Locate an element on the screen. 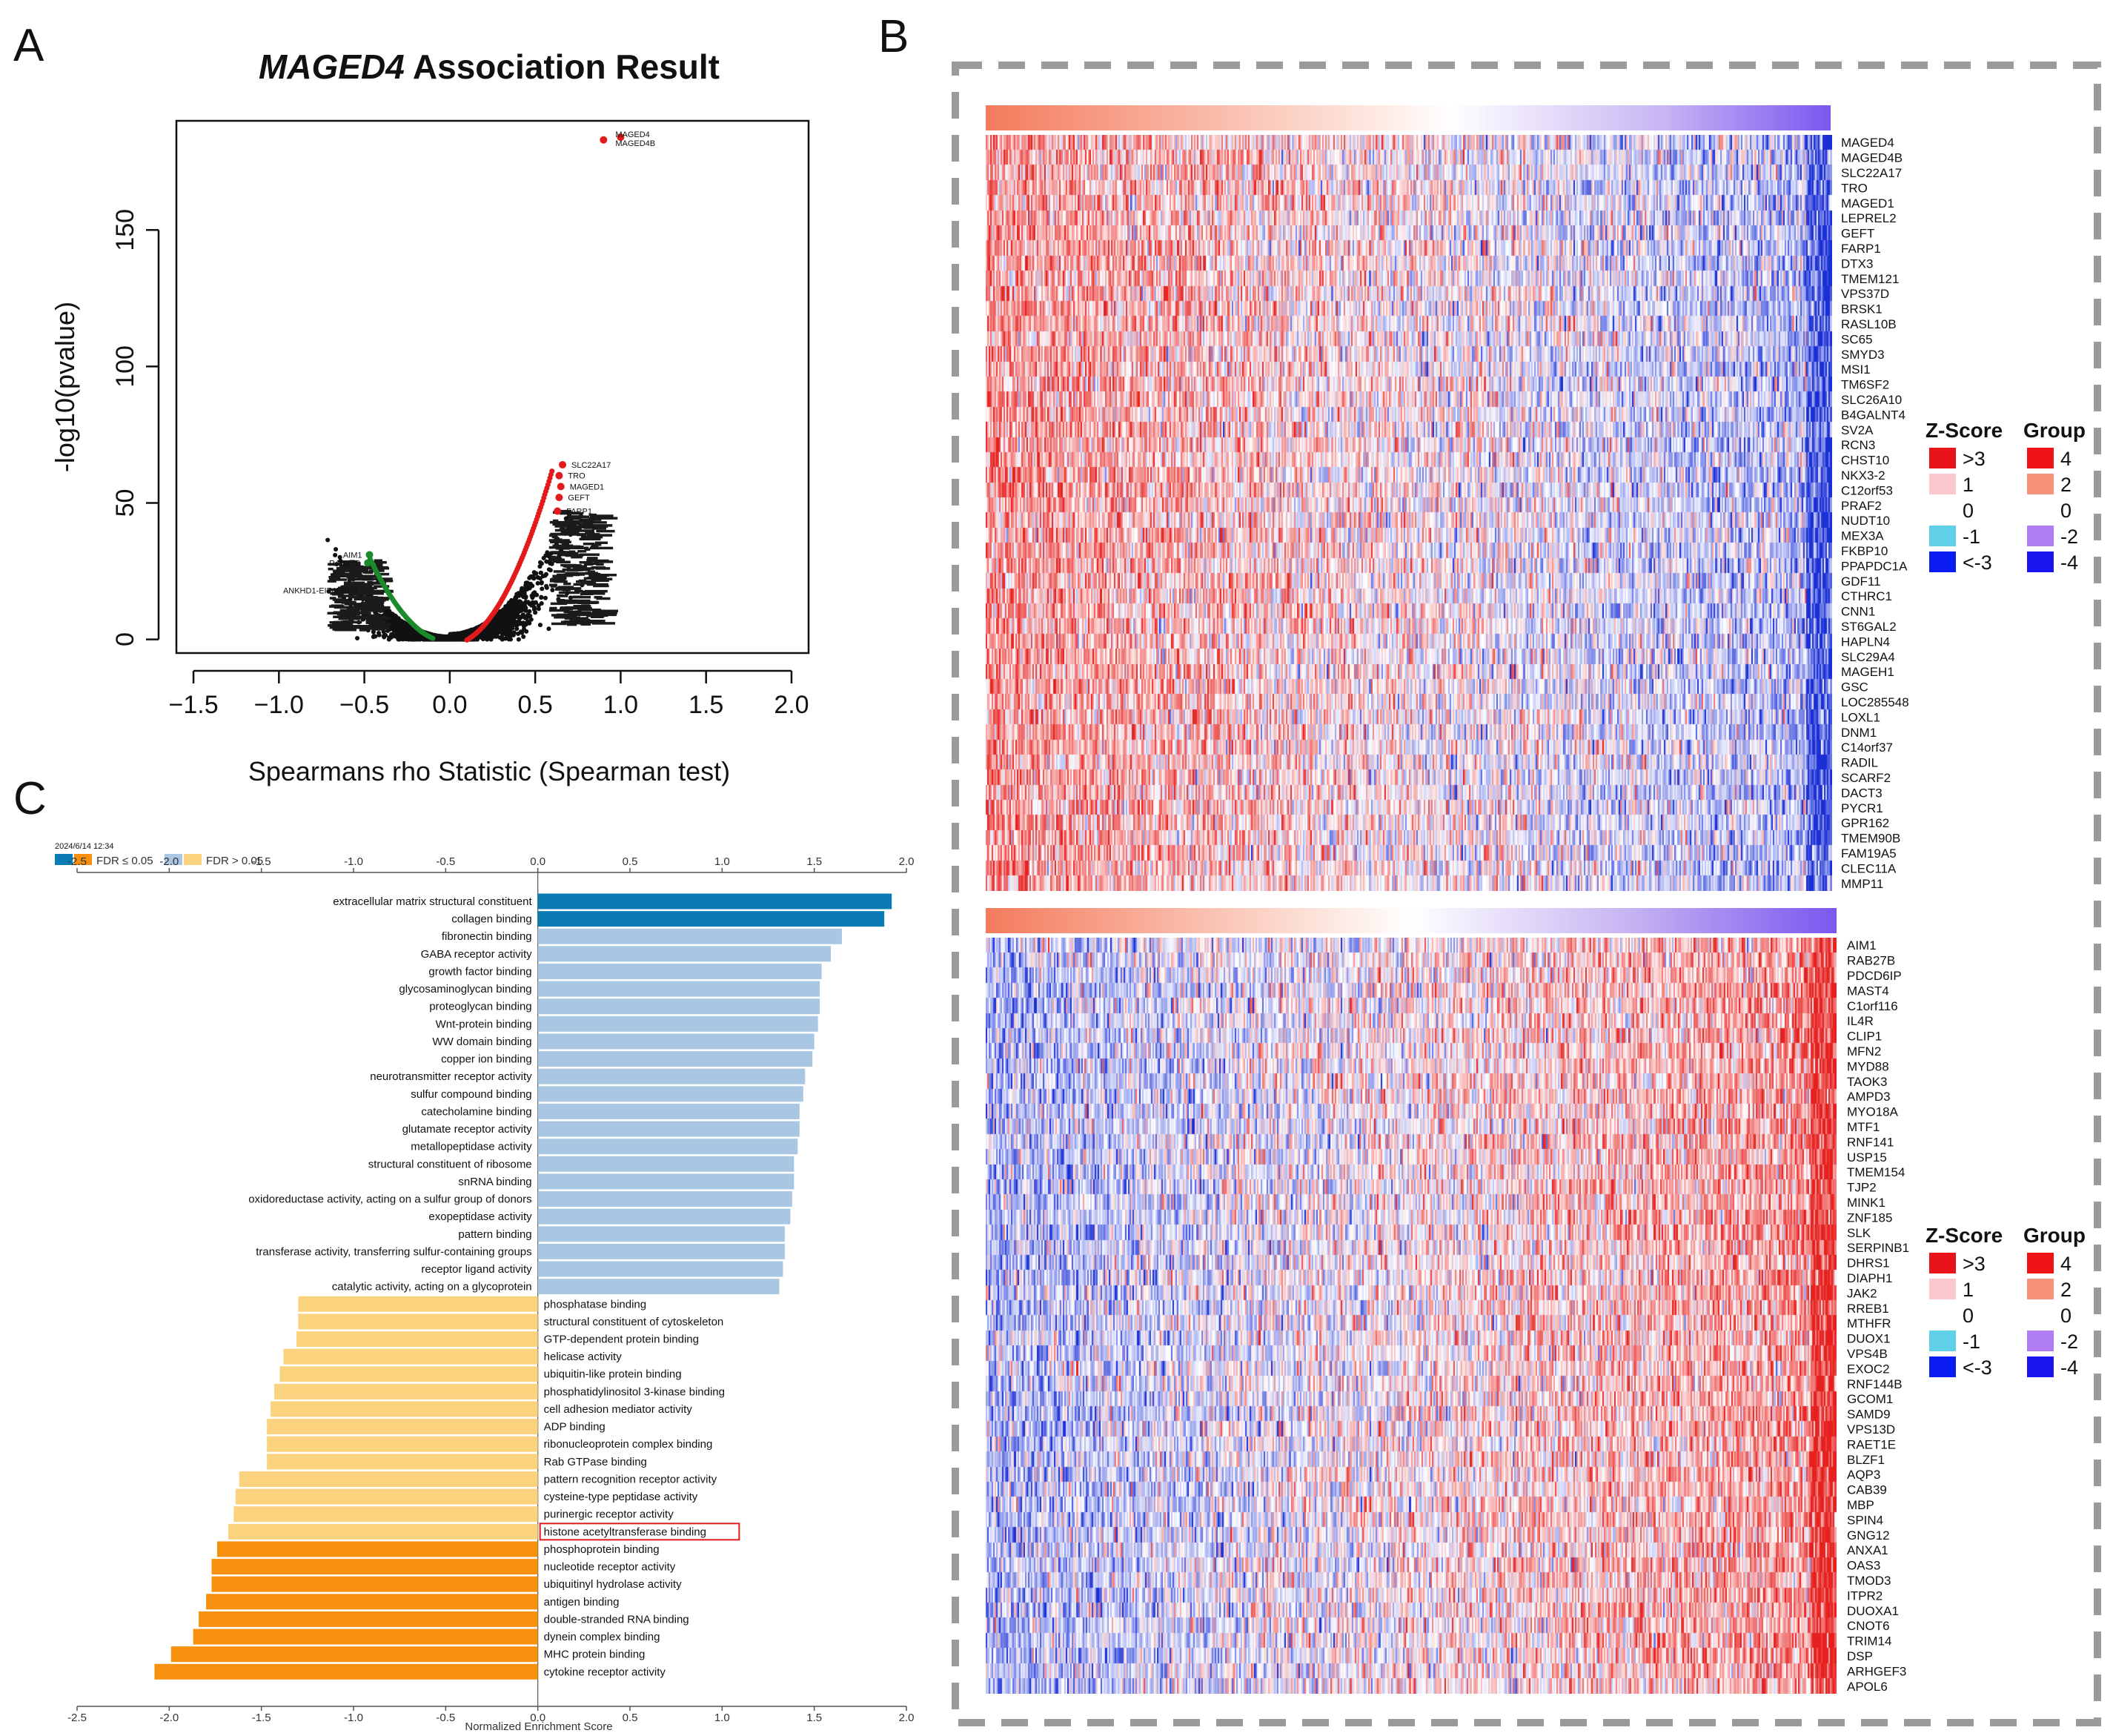 This screenshot has width=2113, height=1736. legend-bot-group-label-1: 2 is located at coordinates (2065, 1290).